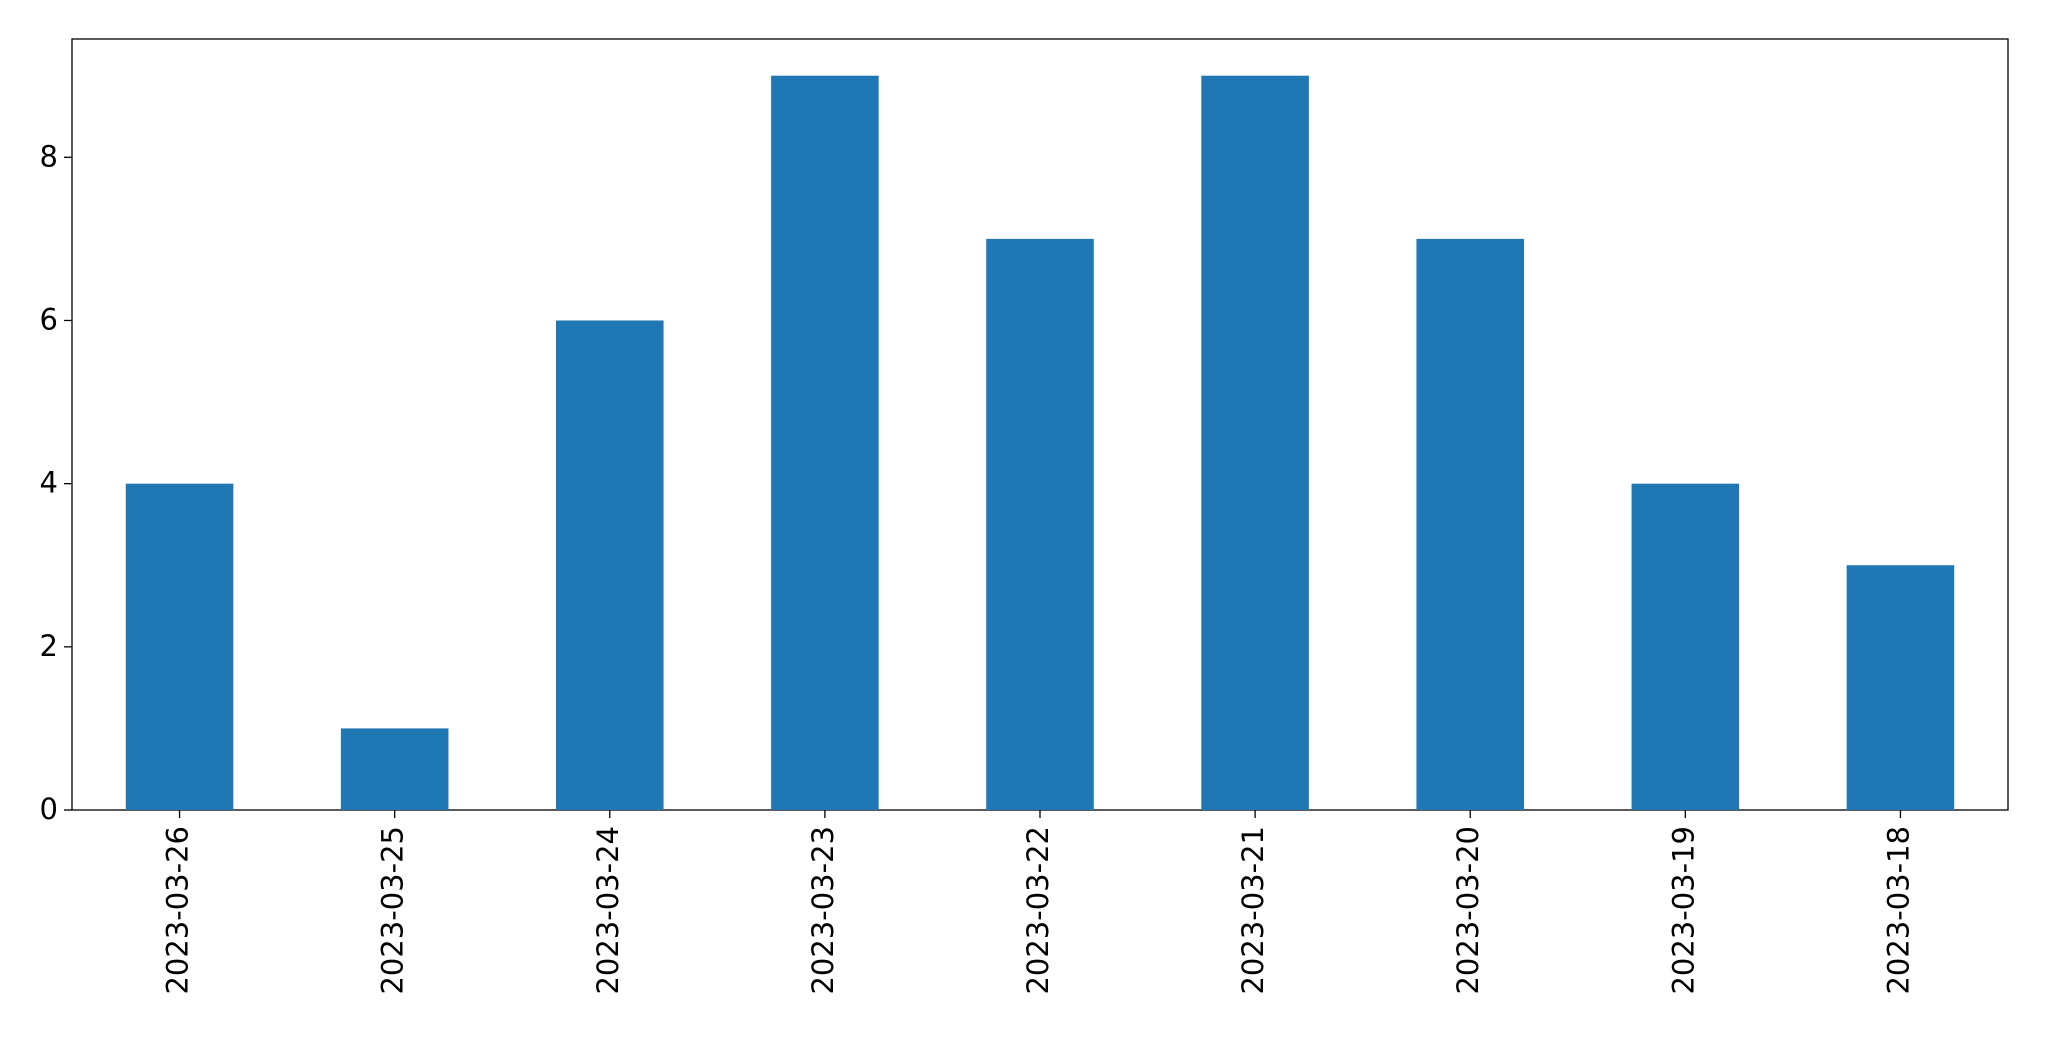 The height and width of the screenshot is (1061, 2049). What do you see at coordinates (1253, 910) in the screenshot?
I see `x-tick-label: 2023-03-21` at bounding box center [1253, 910].